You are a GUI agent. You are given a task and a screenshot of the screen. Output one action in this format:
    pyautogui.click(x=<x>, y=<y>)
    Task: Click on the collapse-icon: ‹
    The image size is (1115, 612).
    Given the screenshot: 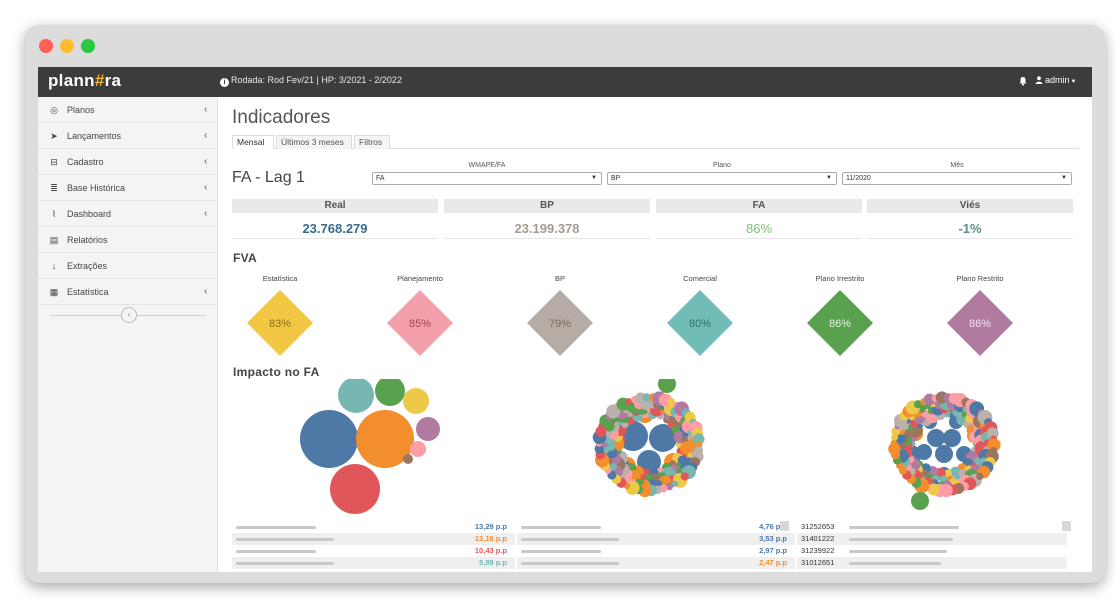 What is the action you would take?
    pyautogui.click(x=129, y=315)
    